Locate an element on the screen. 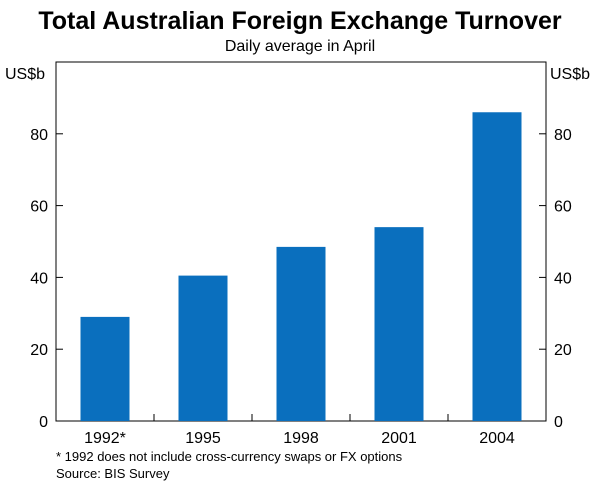 Image resolution: width=600 pixels, height=492 pixels. y-tick-label-right: 20 is located at coordinates (563, 350).